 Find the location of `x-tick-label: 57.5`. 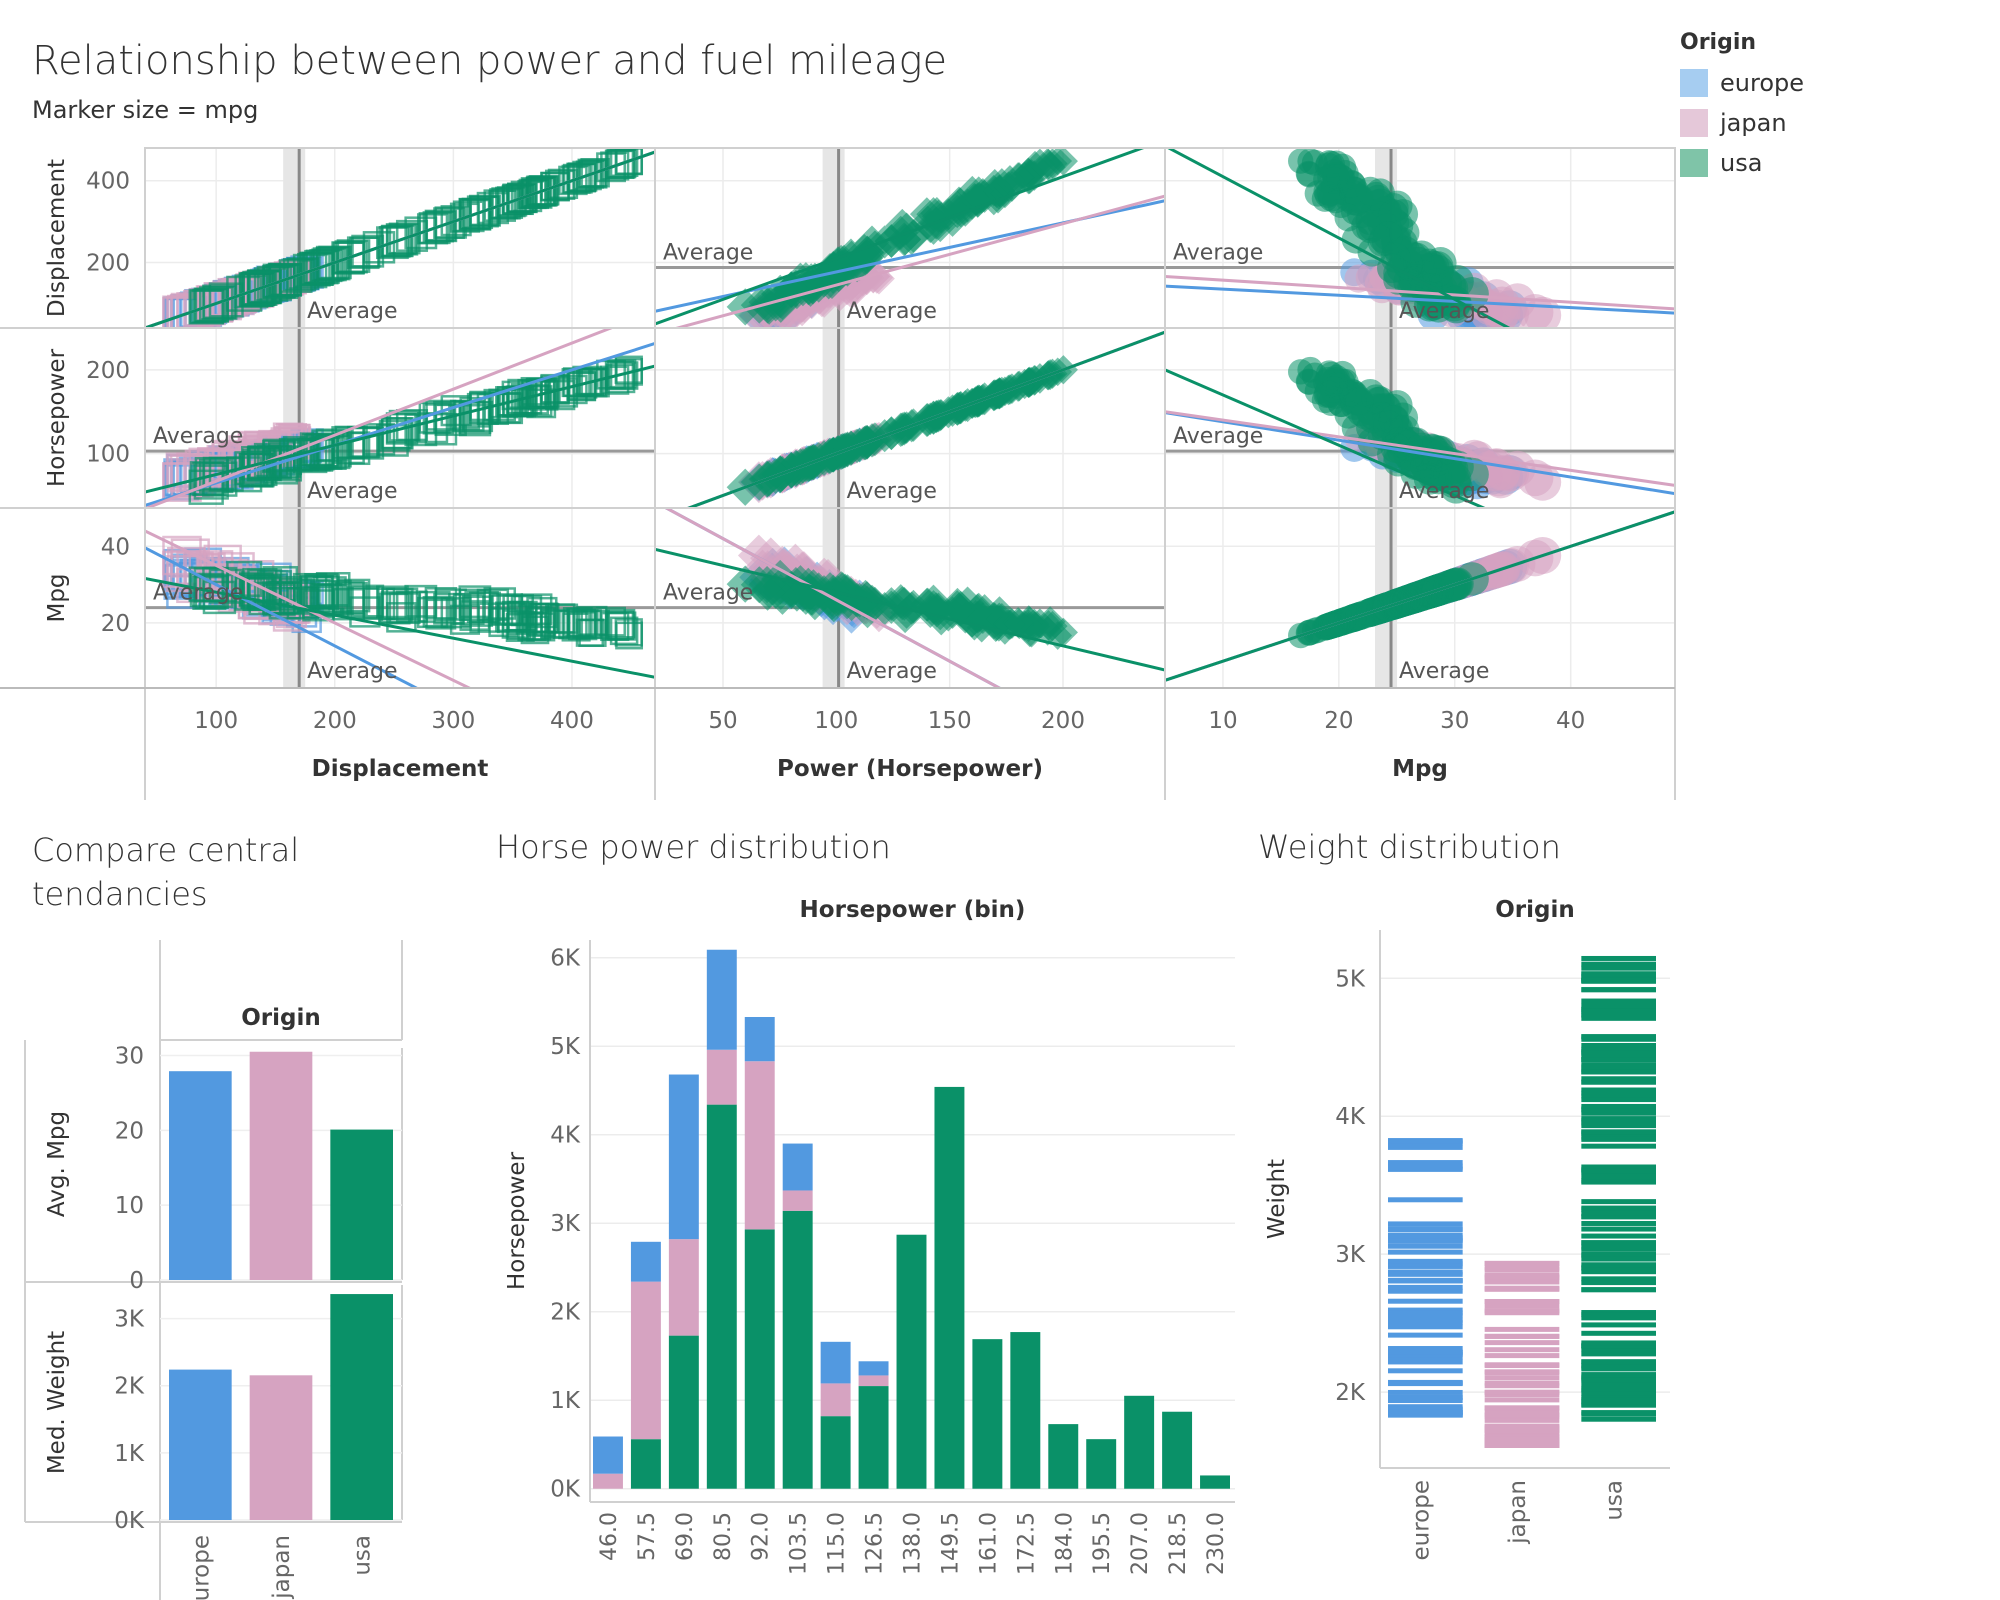

x-tick-label: 57.5 is located at coordinates (647, 1536).